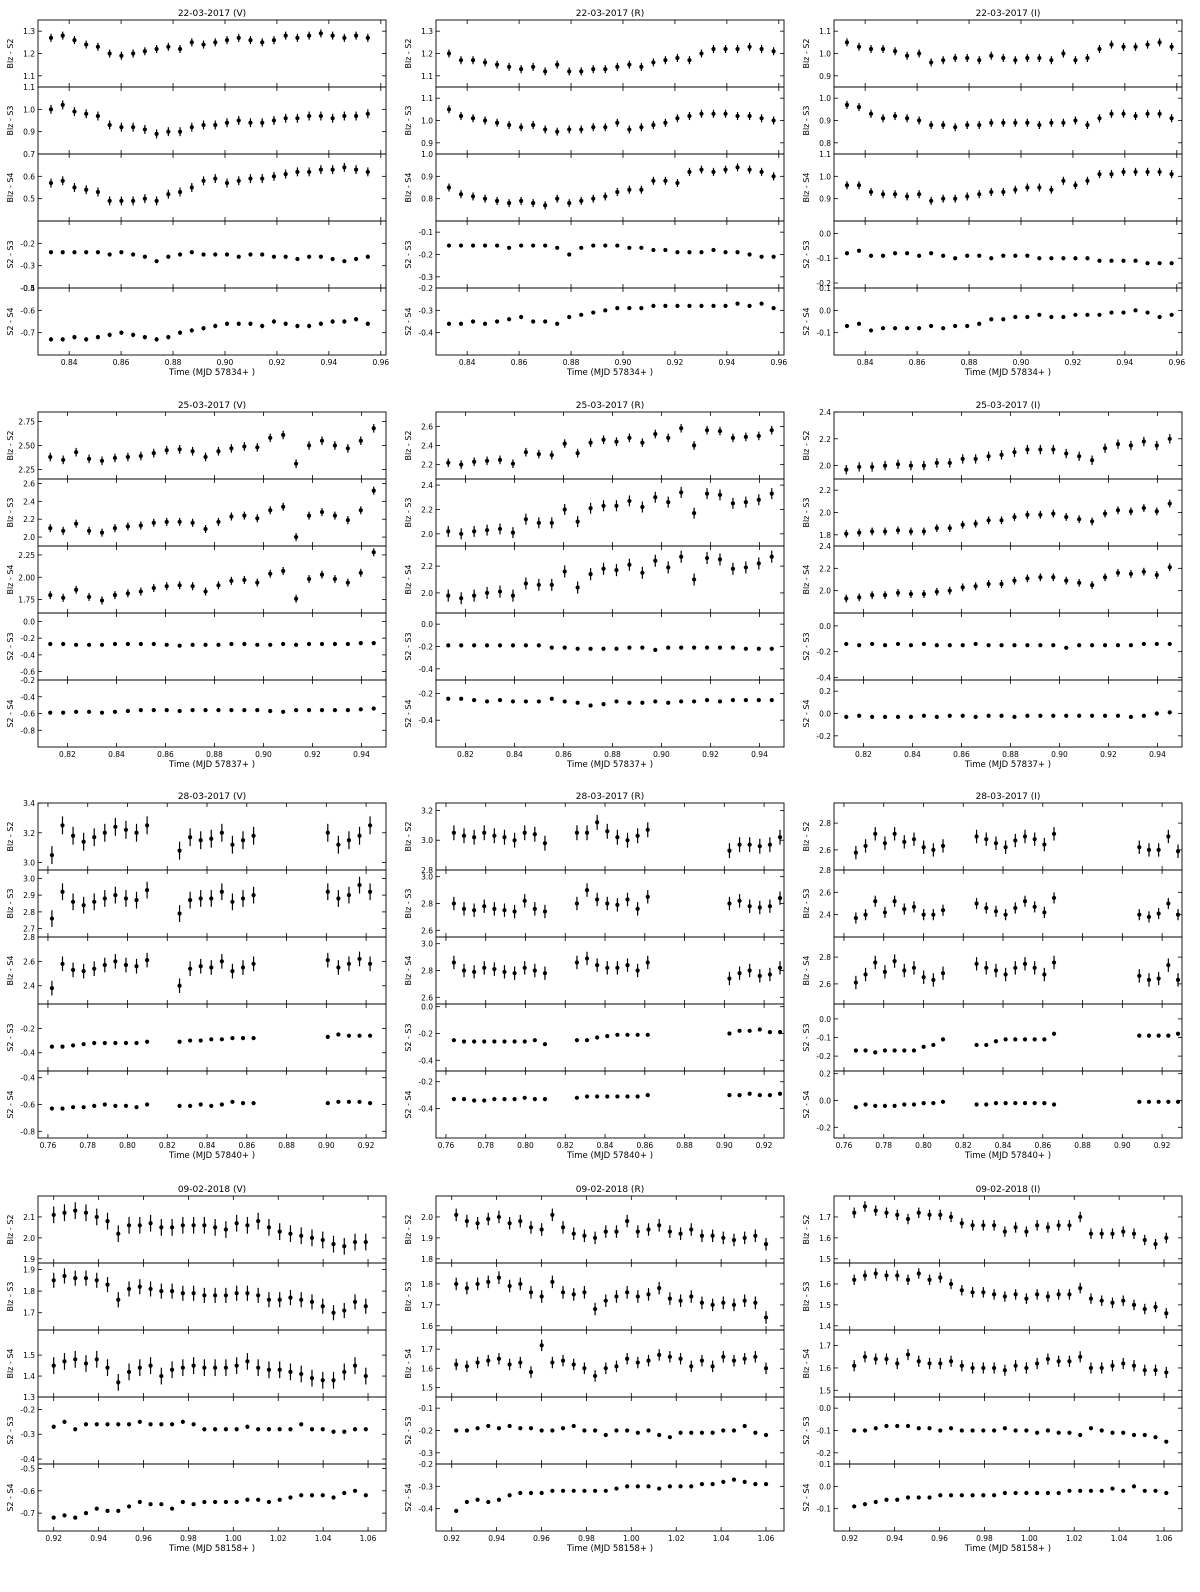 The height and width of the screenshot is (1592, 1200). What do you see at coordinates (594, 713) in the screenshot?
I see `panel-5: -0.2-0.4S2 - S4` at bounding box center [594, 713].